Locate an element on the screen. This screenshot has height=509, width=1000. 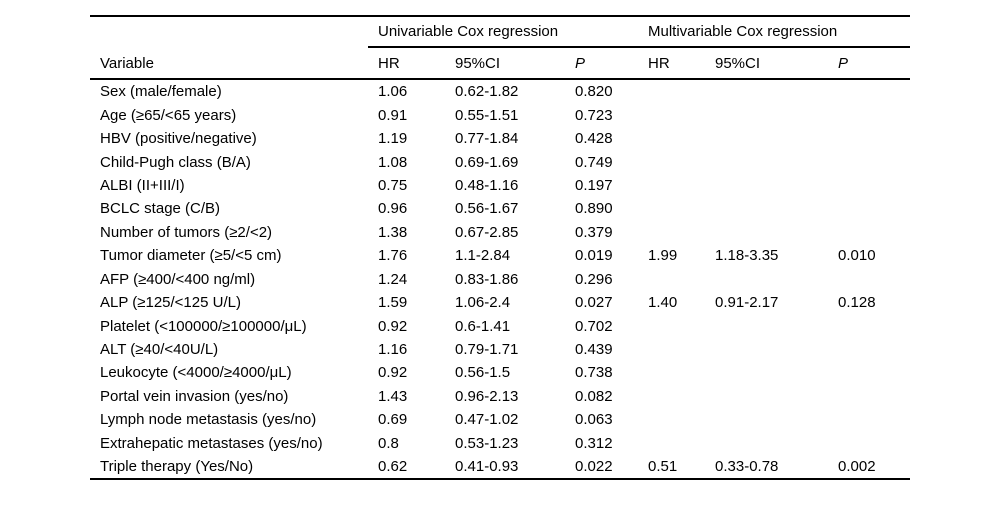
cell-univariable-p: 0.019 is located at coordinates (594, 256).